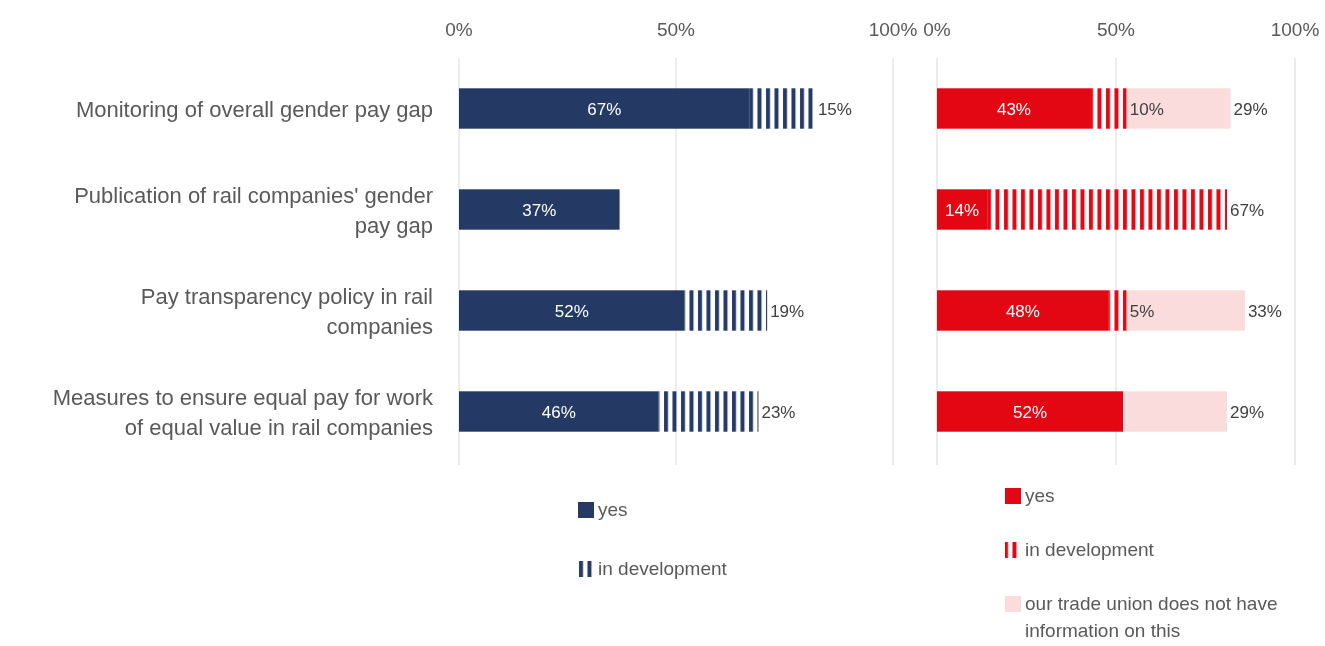  What do you see at coordinates (286, 311) in the screenshot?
I see `y-tick-label: Pay transparency policy in rail companies` at bounding box center [286, 311].